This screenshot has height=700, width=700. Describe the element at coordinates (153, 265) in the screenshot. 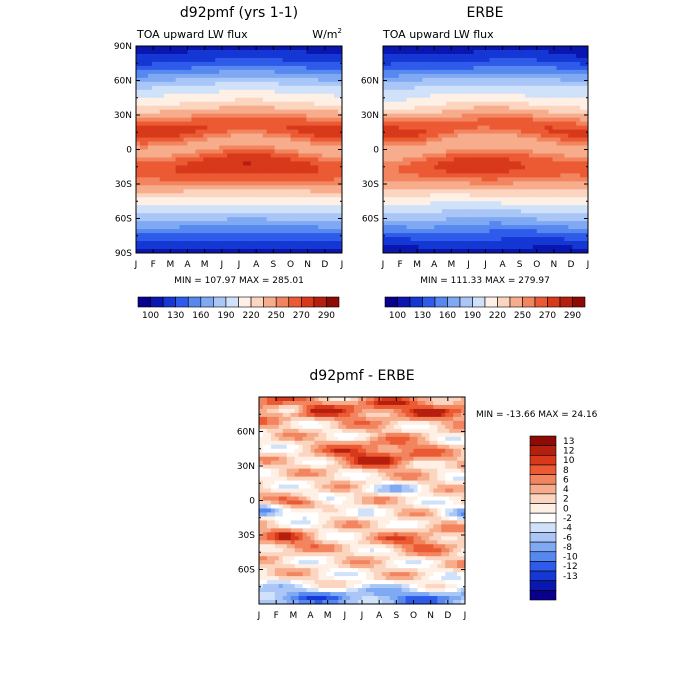

I see `x-tick-label: F` at that location.